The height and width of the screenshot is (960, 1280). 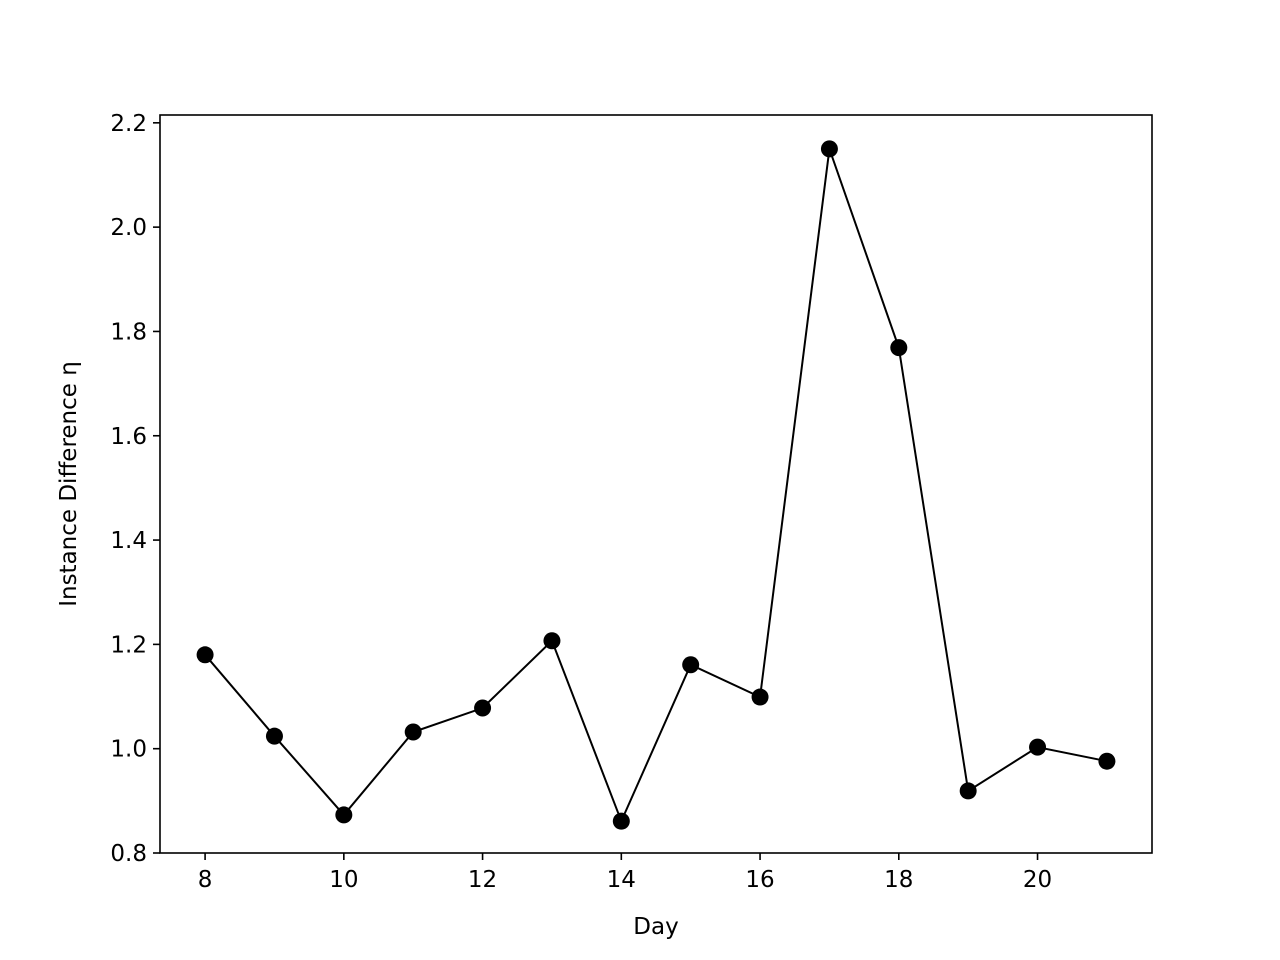 What do you see at coordinates (898, 880) in the screenshot?
I see `x-tick-label: 18` at bounding box center [898, 880].